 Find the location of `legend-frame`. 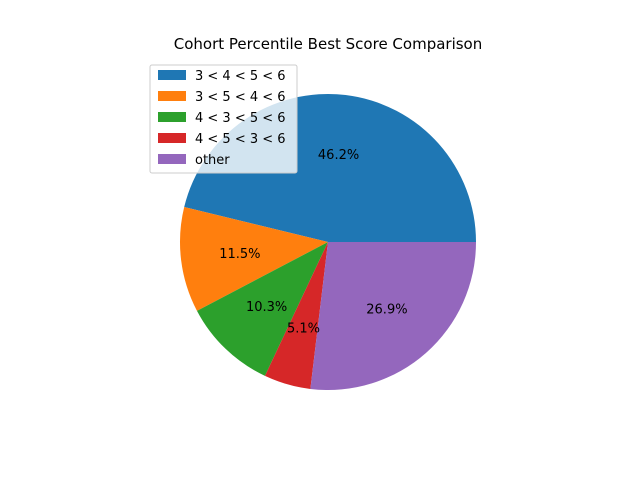

legend-frame is located at coordinates (223, 119).